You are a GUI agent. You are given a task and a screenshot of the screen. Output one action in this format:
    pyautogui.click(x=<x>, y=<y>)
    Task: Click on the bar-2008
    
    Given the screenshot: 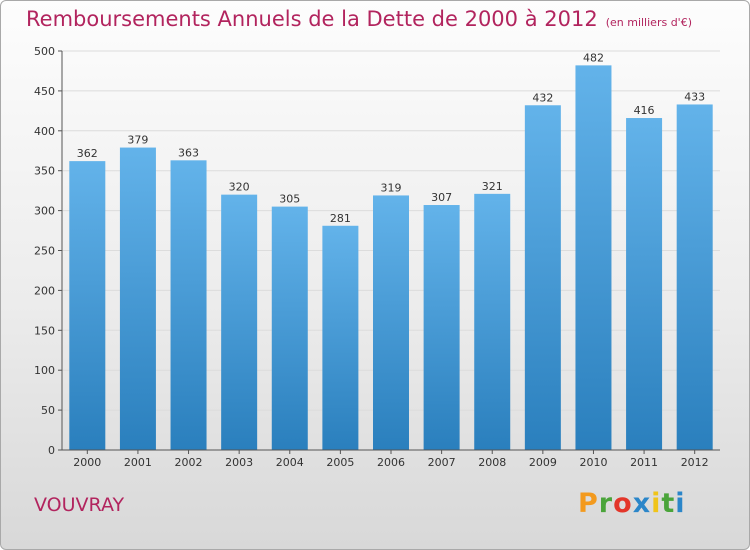 What is the action you would take?
    pyautogui.click(x=492, y=322)
    